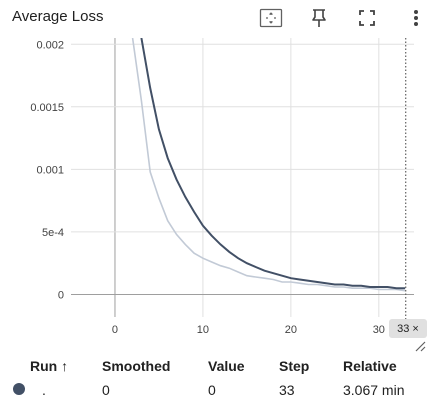 The image size is (434, 418). I want to click on legend-relative: 3.067 min, so click(374, 390).